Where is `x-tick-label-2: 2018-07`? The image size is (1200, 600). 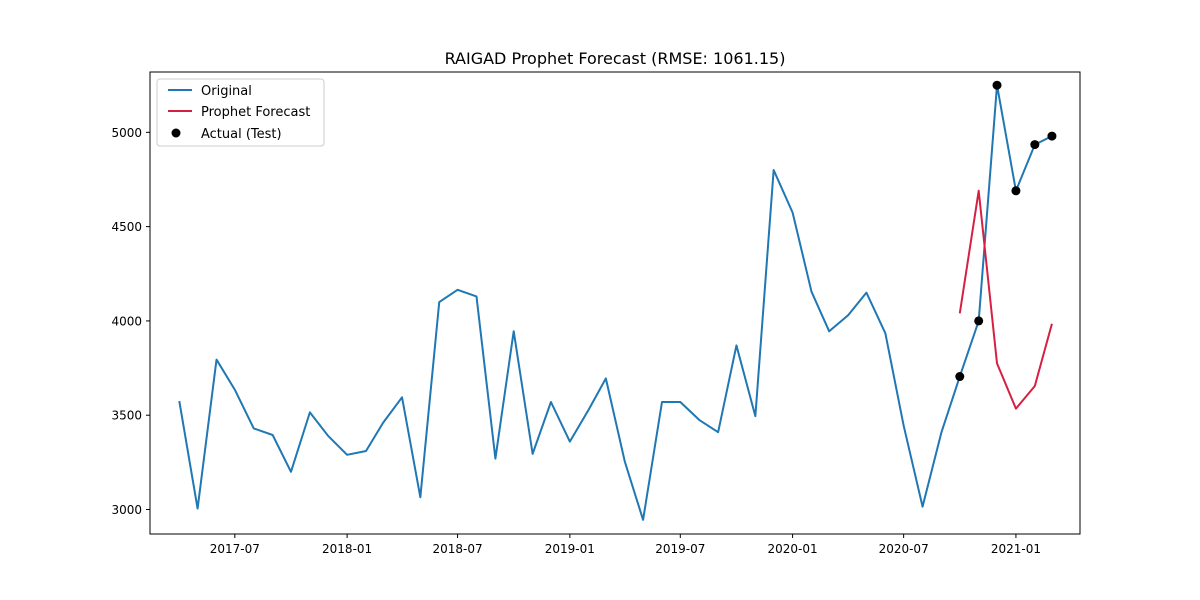
x-tick-label-2: 2018-07 is located at coordinates (457, 549).